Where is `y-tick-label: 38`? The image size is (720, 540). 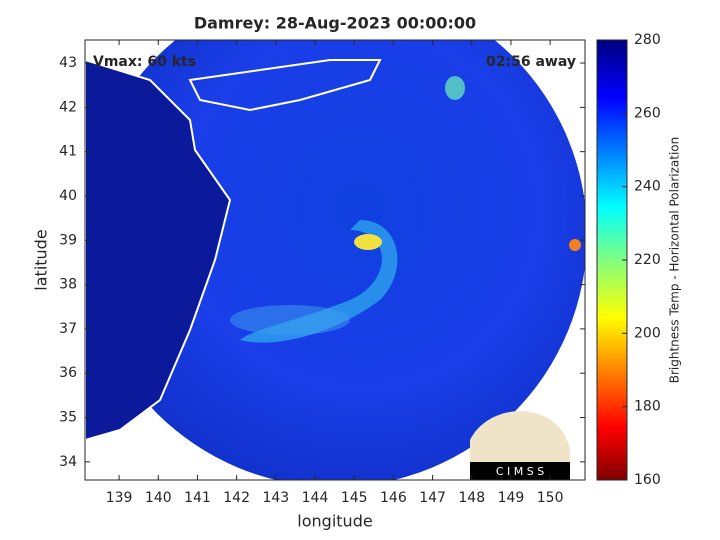
y-tick-label: 38 is located at coordinates (68, 285).